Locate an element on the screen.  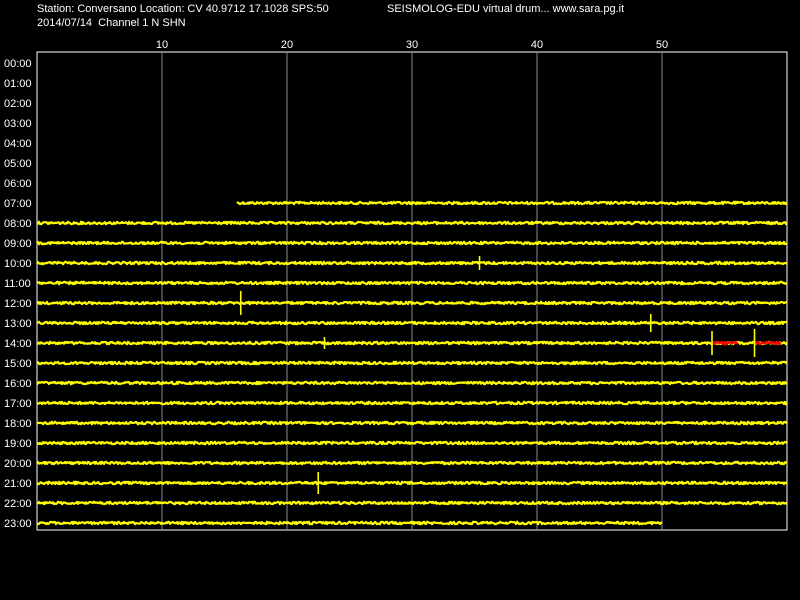
hour-label: 00:00 is located at coordinates (18, 64).